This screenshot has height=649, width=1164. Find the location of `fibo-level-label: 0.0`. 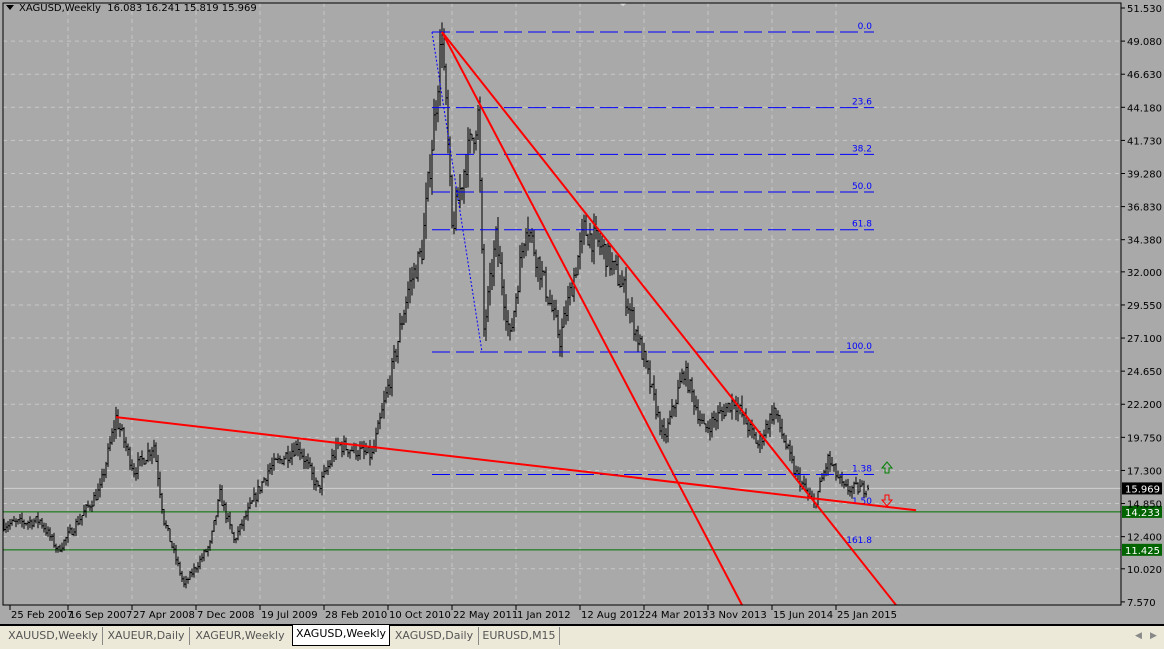

fibo-level-label: 0.0 is located at coordinates (865, 27).